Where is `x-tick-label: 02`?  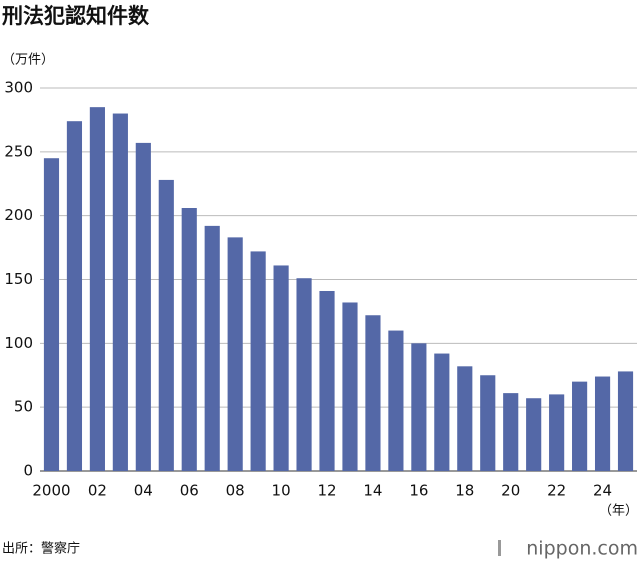 x-tick-label: 02 is located at coordinates (97, 491).